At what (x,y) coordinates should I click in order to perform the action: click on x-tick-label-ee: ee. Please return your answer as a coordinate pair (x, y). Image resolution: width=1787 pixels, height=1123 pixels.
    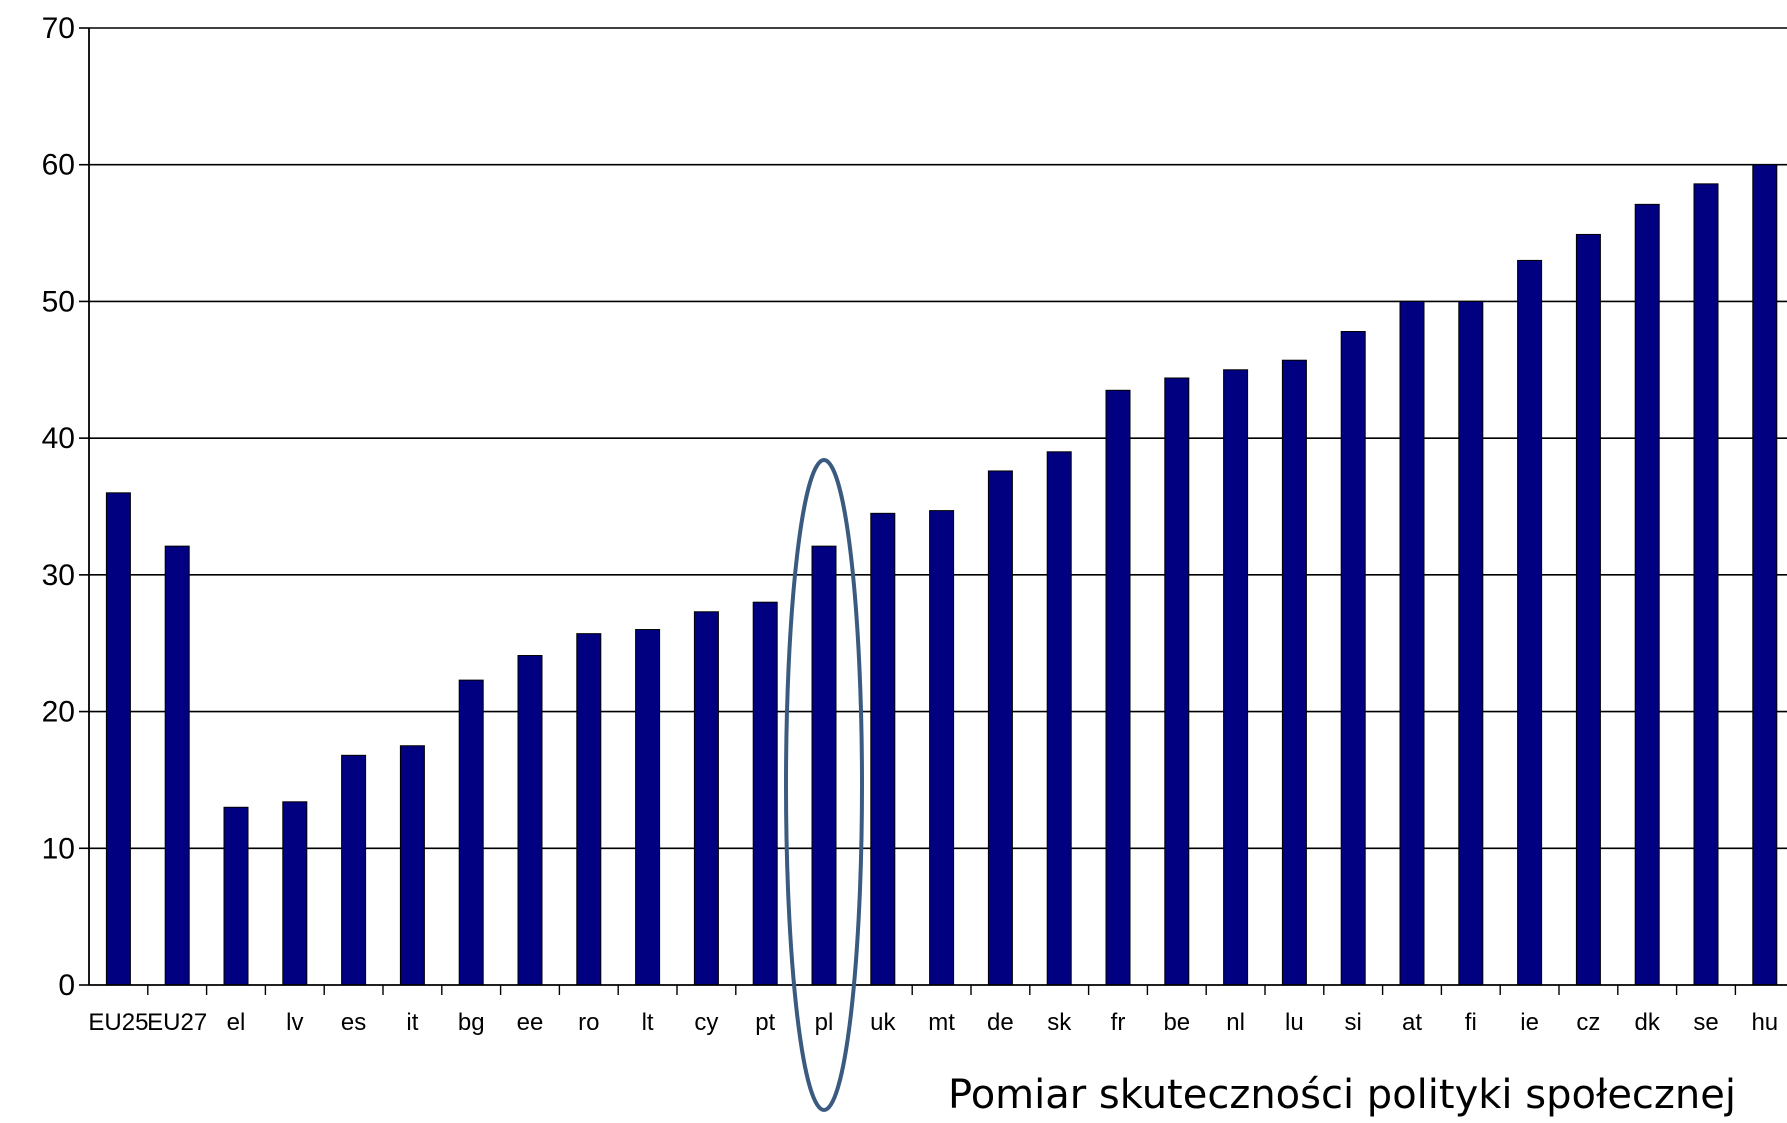
    Looking at the image, I should click on (530, 1022).